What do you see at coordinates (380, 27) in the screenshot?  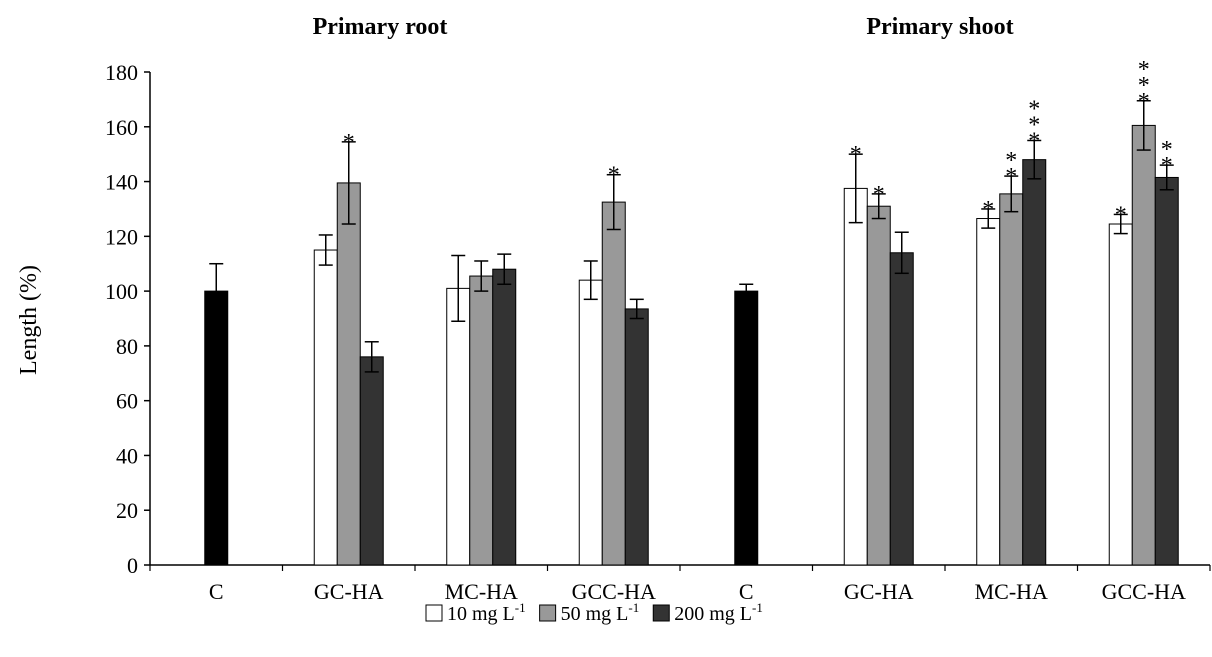 I see `panel-title-root: Primary root` at bounding box center [380, 27].